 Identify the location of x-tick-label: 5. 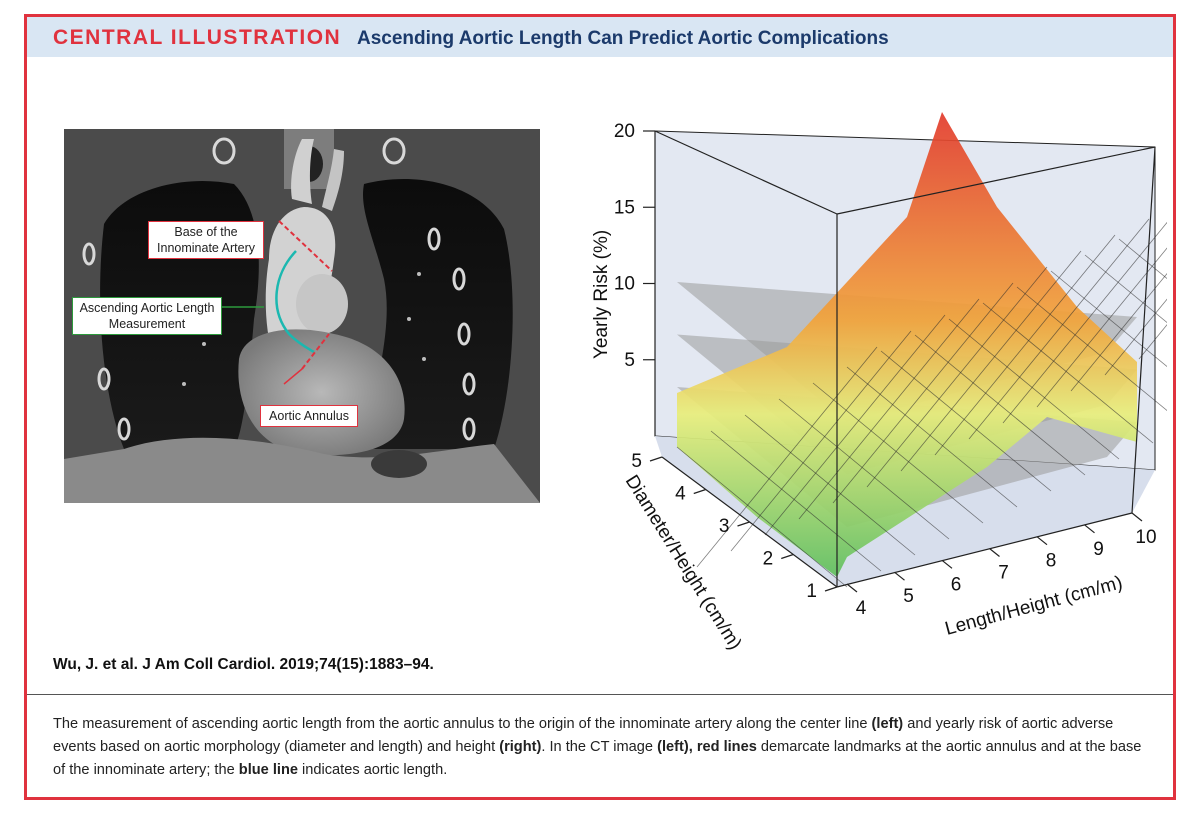
(908, 596).